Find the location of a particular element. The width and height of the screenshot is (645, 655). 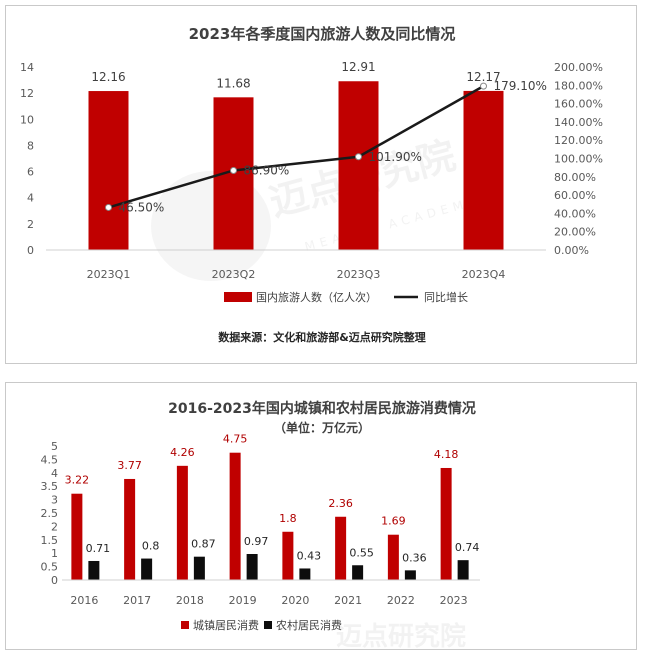

y-axis-tick-label: 8 is located at coordinates (30, 145).